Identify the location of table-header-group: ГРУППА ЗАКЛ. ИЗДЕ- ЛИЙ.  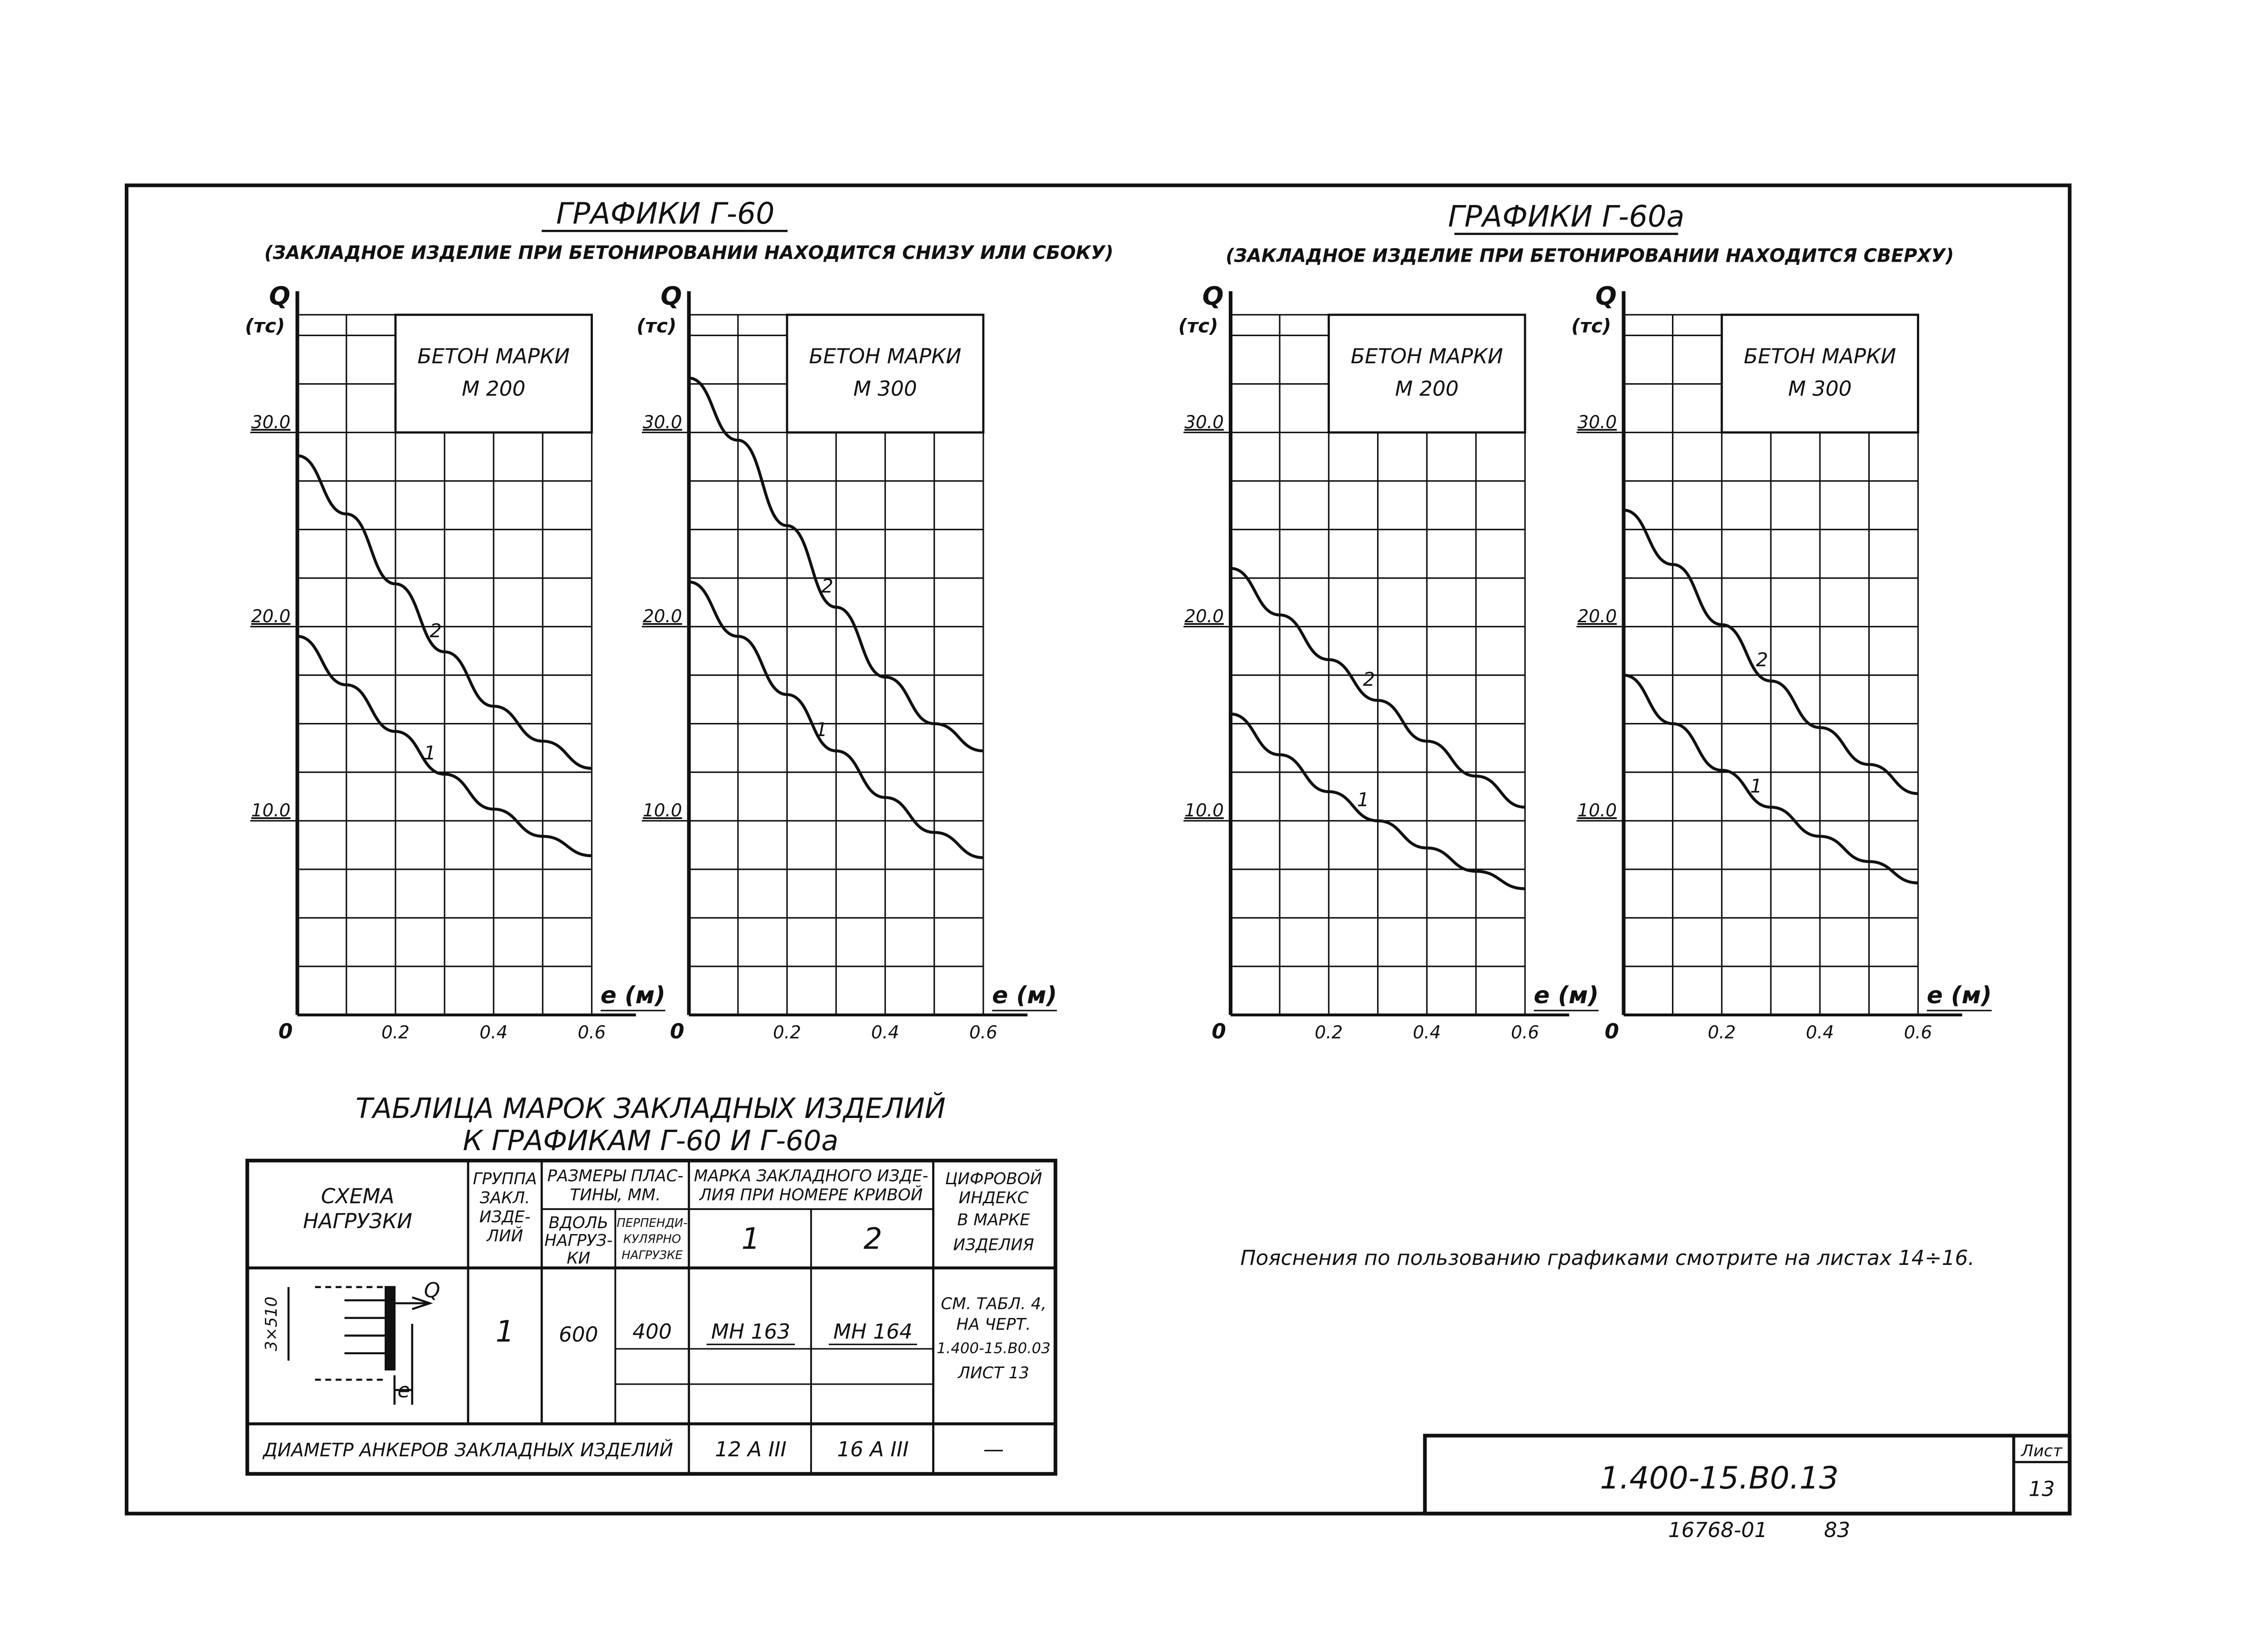
(505, 1207).